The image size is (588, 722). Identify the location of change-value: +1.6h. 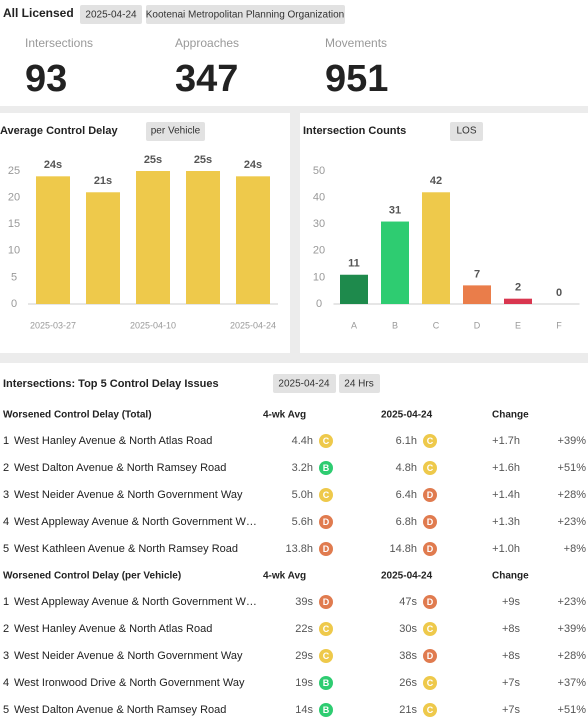
(506, 468).